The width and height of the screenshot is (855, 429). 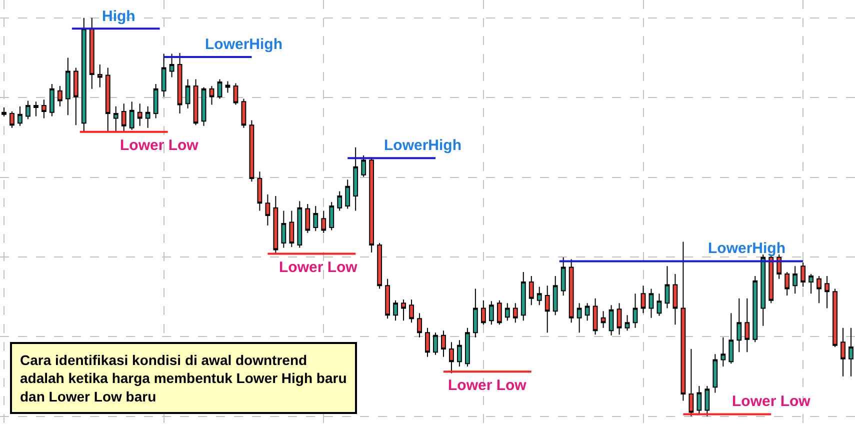 I want to click on annotation: Cara identifikasi kondisi di awal downtrend adalah ketika harga membentuk Lower High baru dan Lower Low baru, so click(x=183, y=378).